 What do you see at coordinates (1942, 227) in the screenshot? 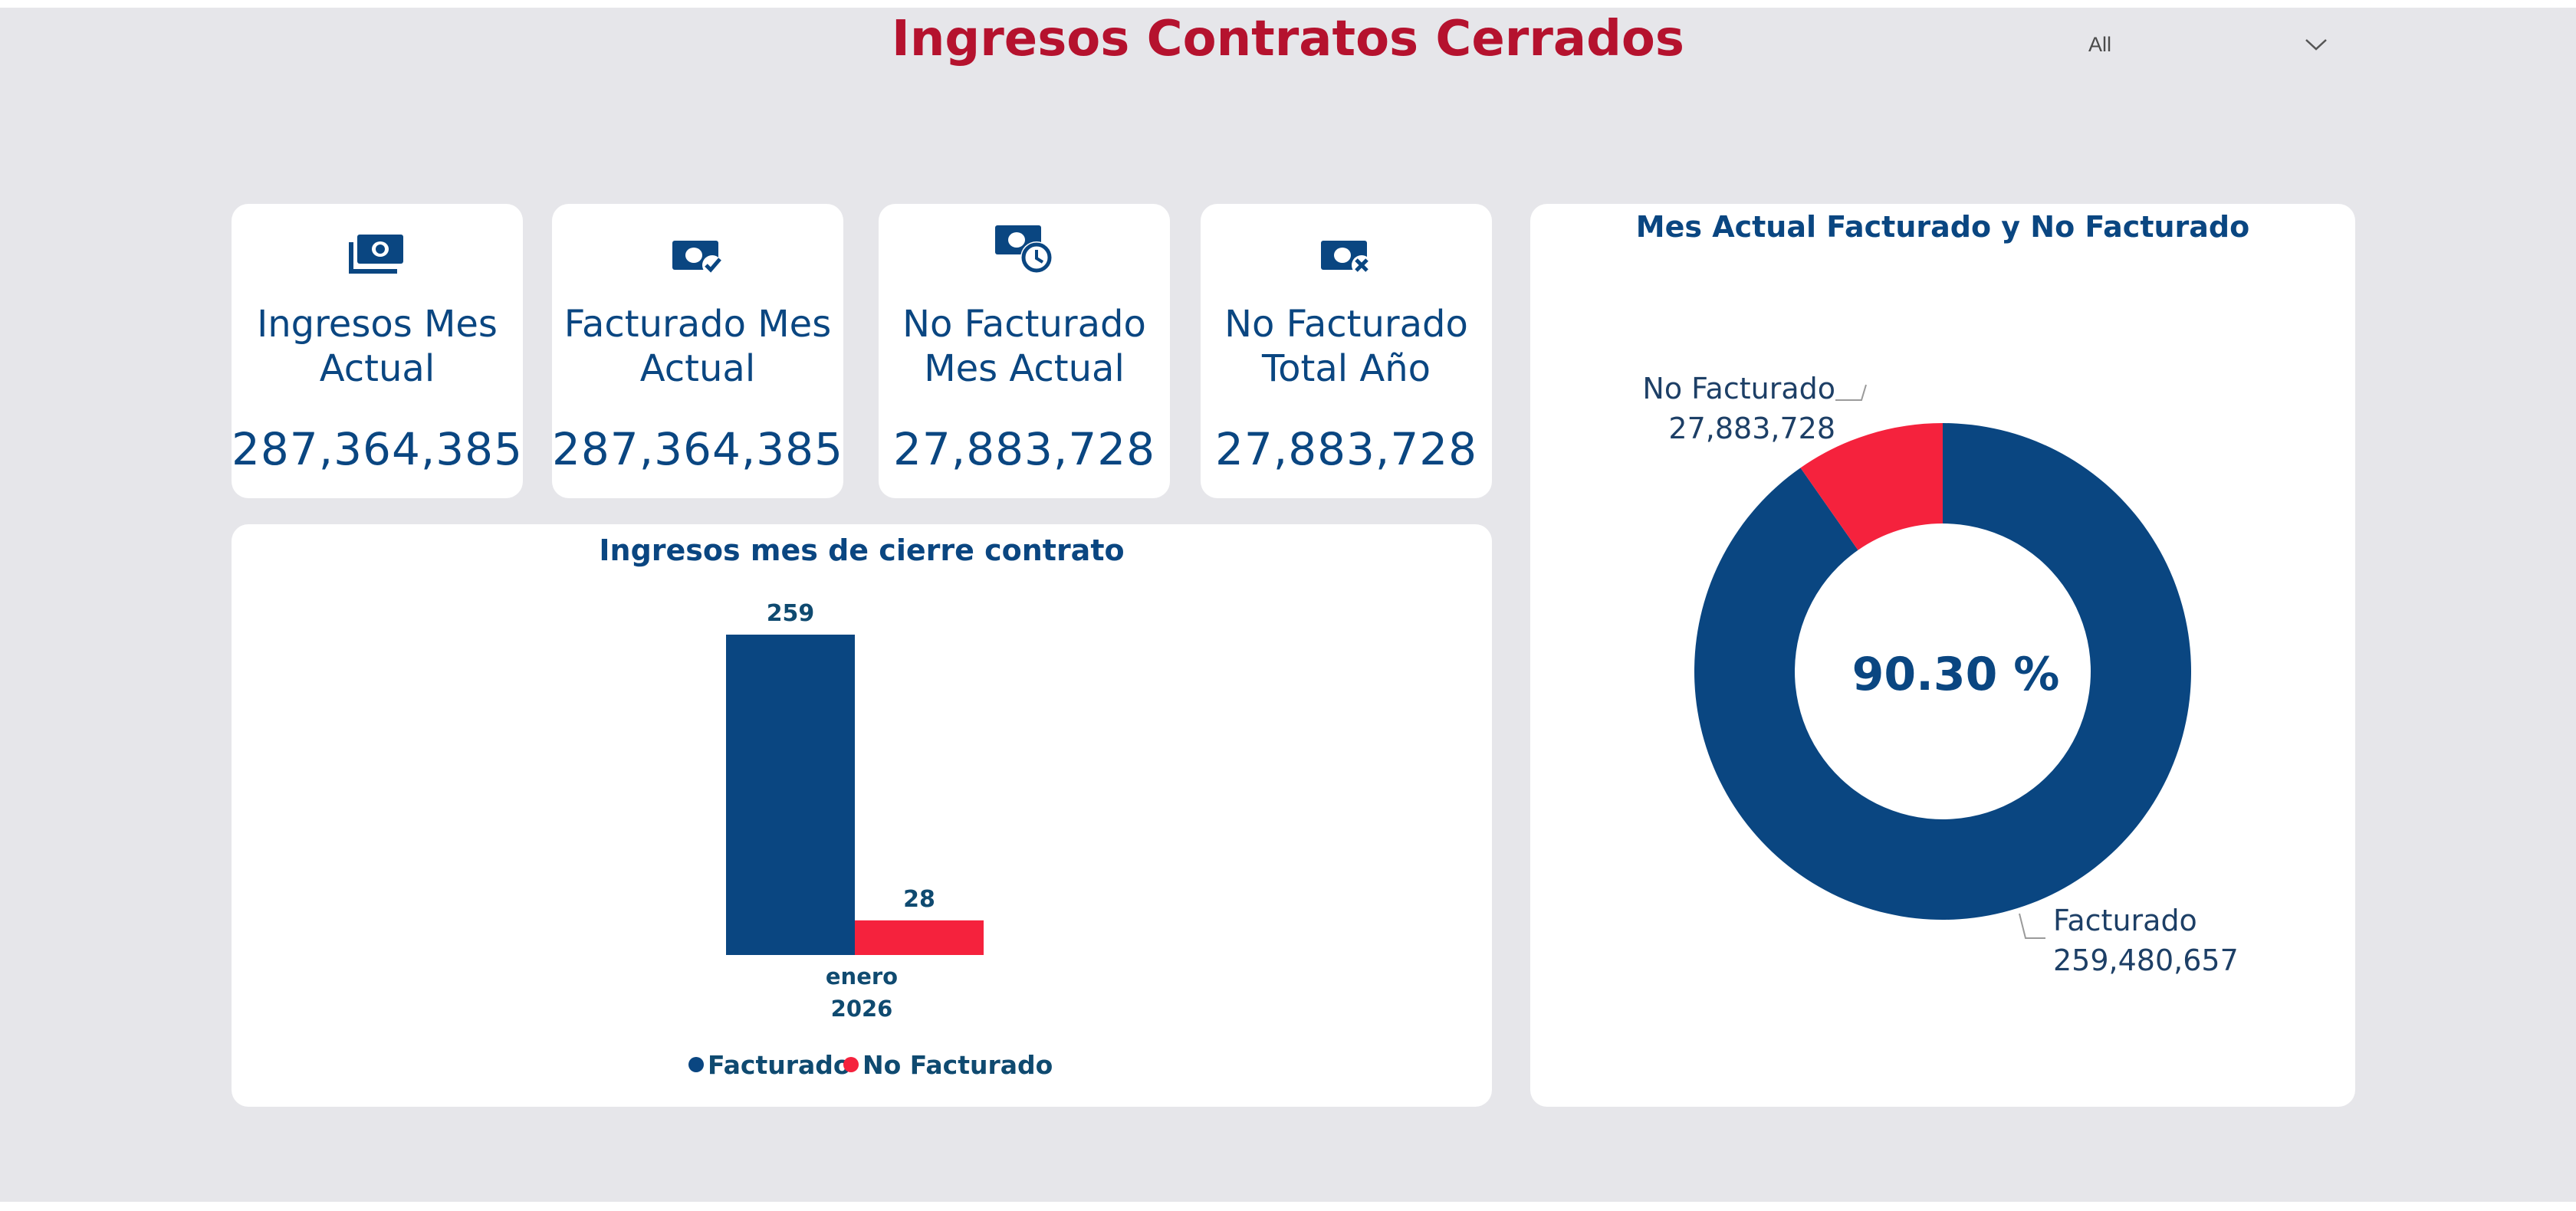
I see `donut-chart-title: Mes Actual Facturado y No Facturado` at bounding box center [1942, 227].